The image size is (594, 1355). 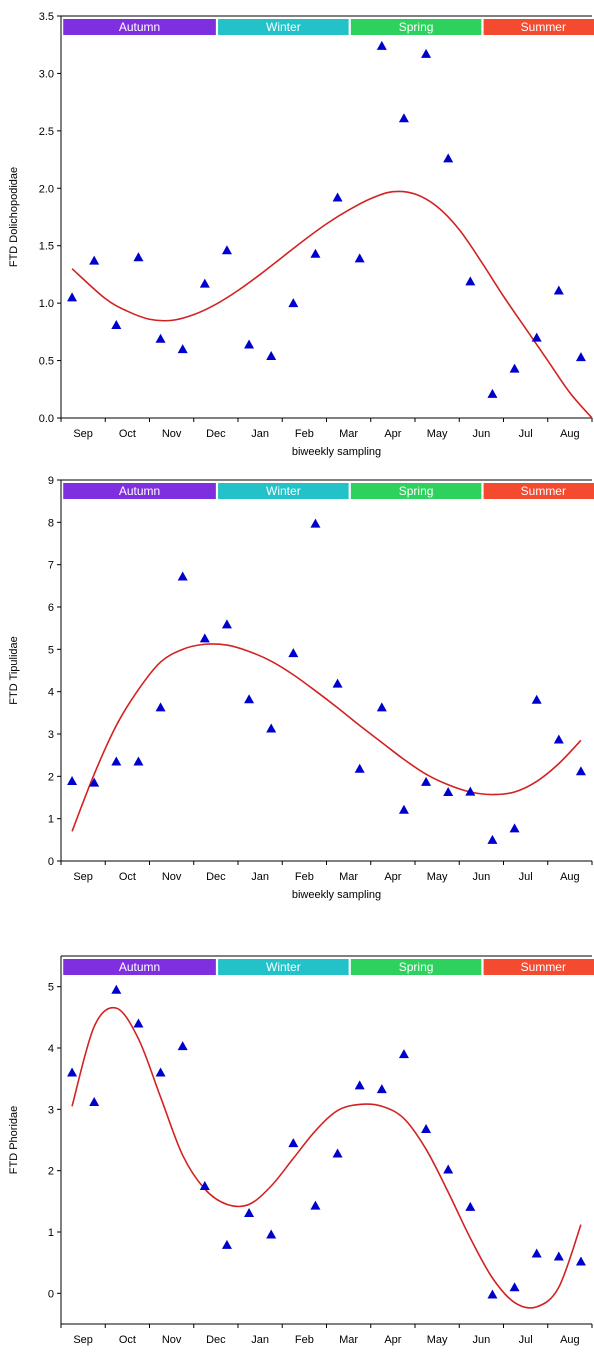 What do you see at coordinates (482, 1340) in the screenshot?
I see `x-tick-label-jun-2: Jun` at bounding box center [482, 1340].